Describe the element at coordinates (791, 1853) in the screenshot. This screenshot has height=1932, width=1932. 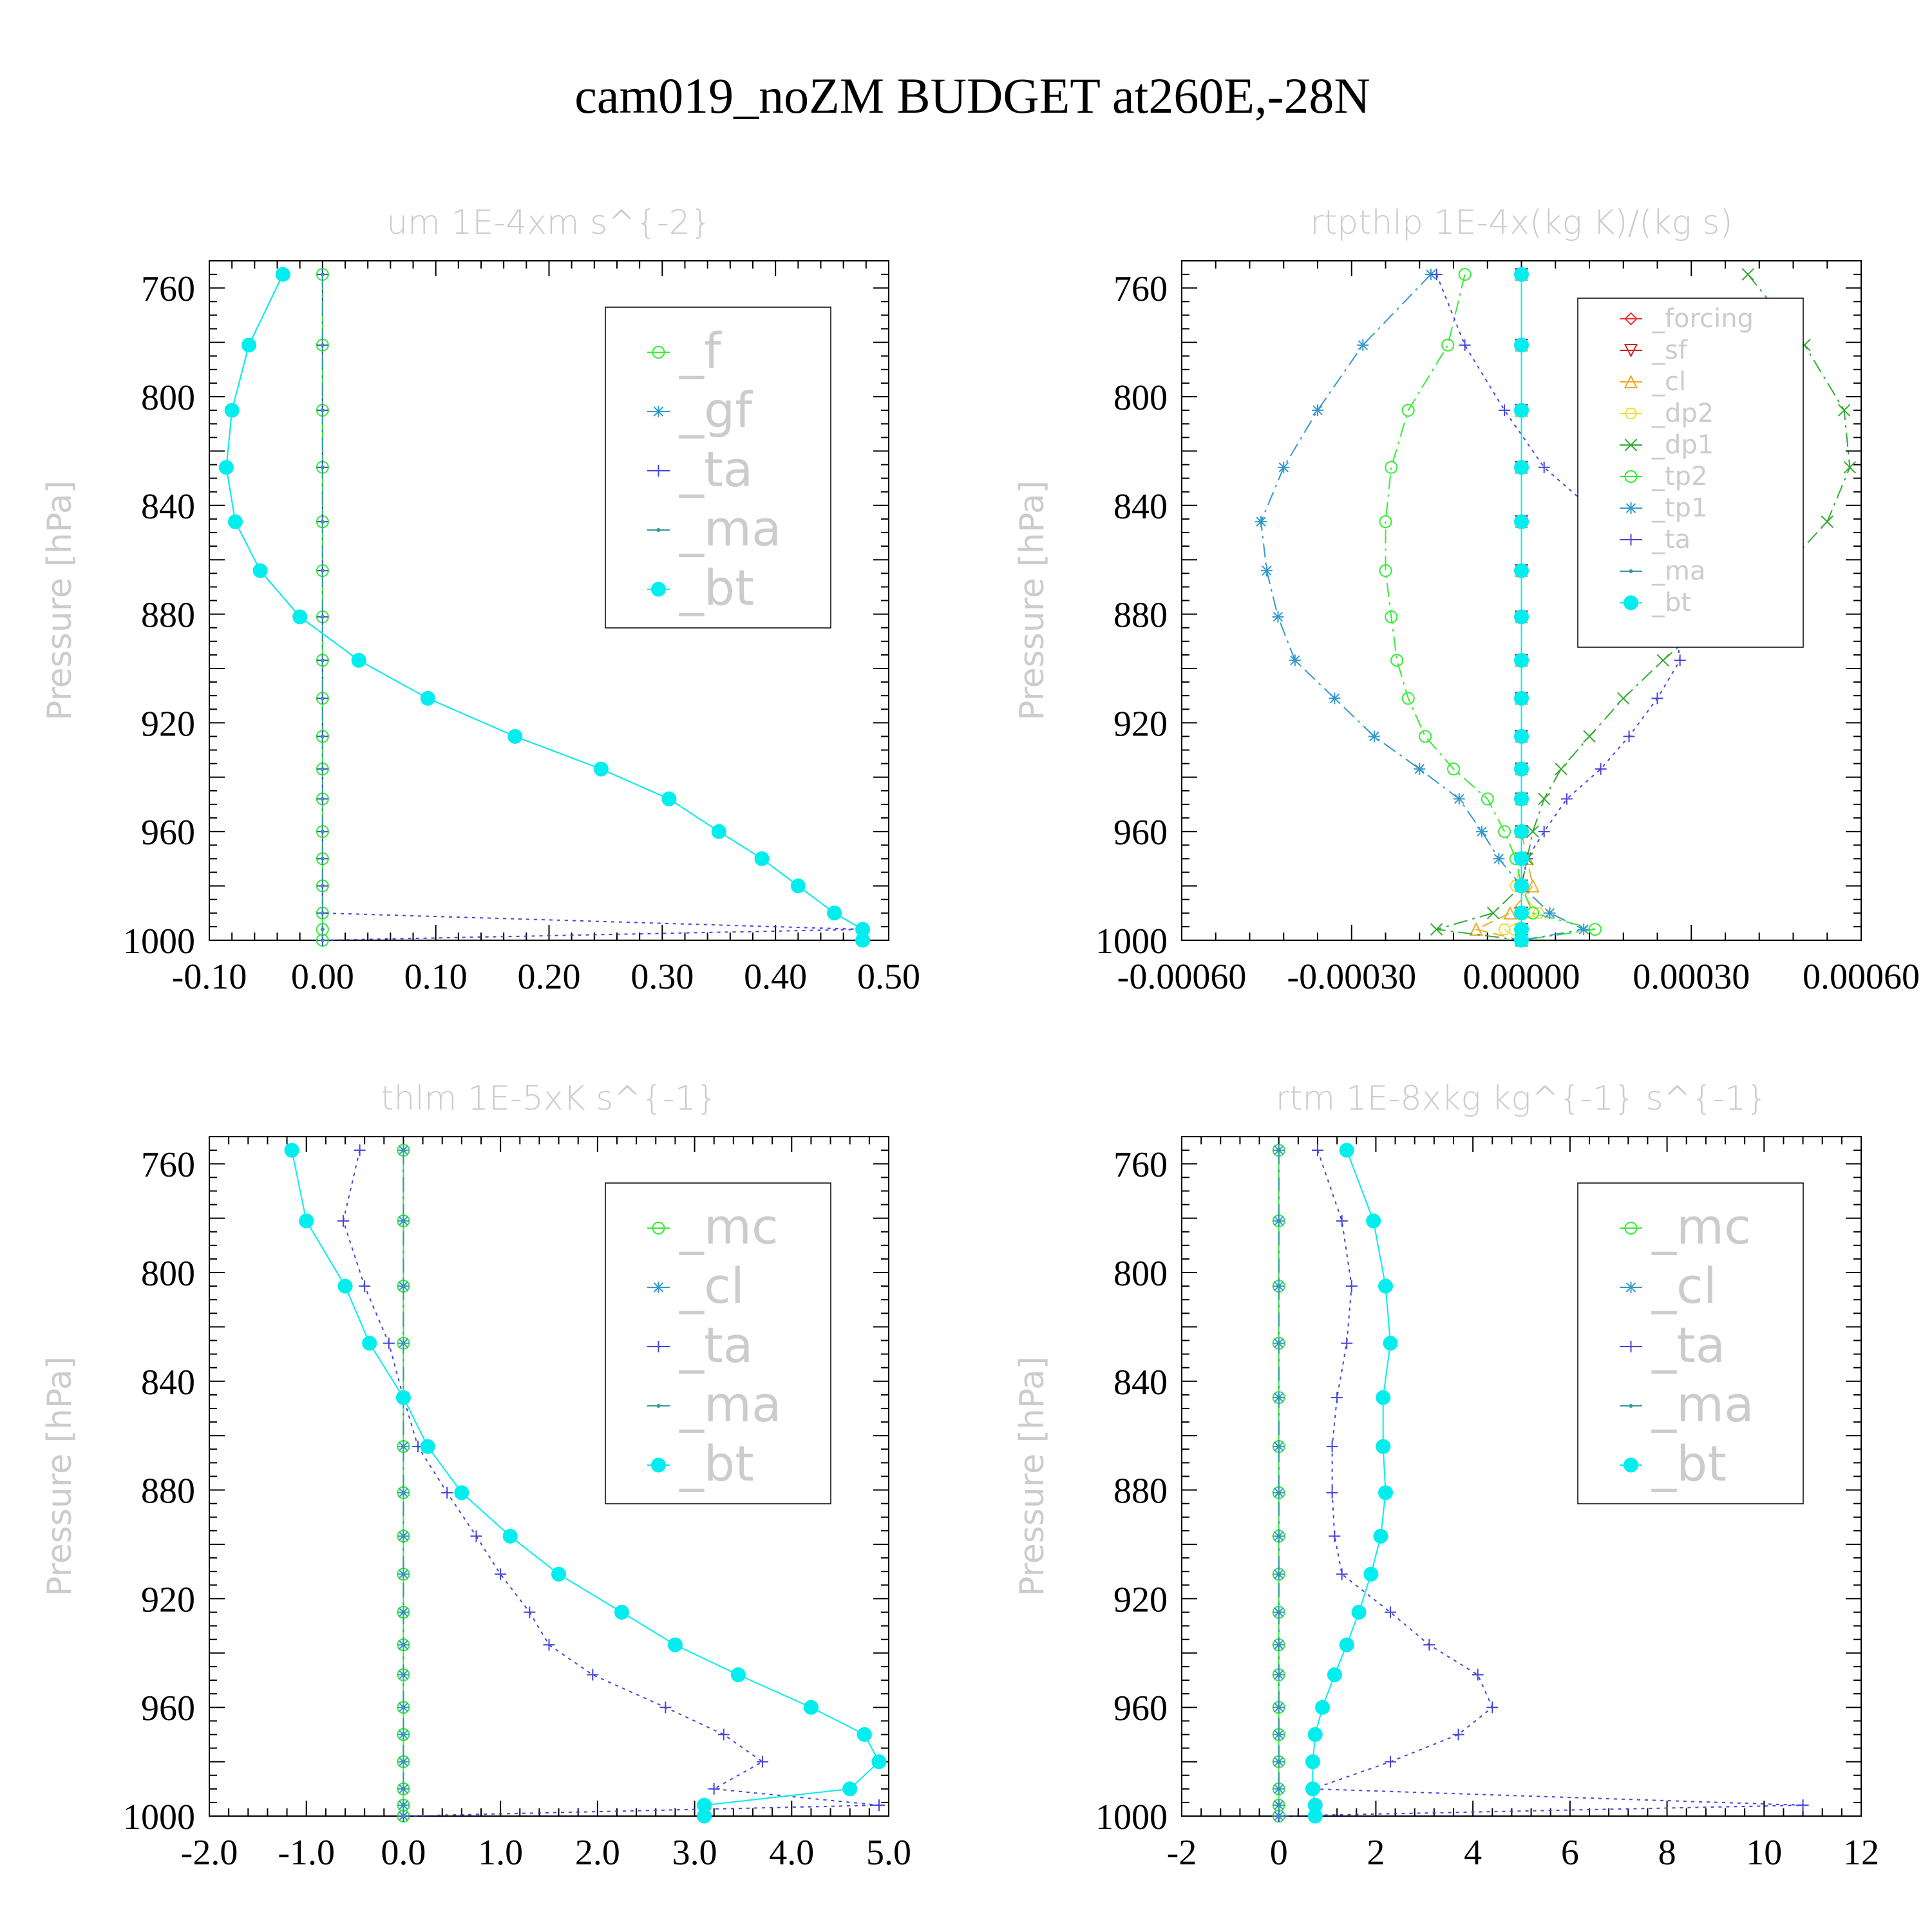
I see `x-tick-label: 4.0` at that location.